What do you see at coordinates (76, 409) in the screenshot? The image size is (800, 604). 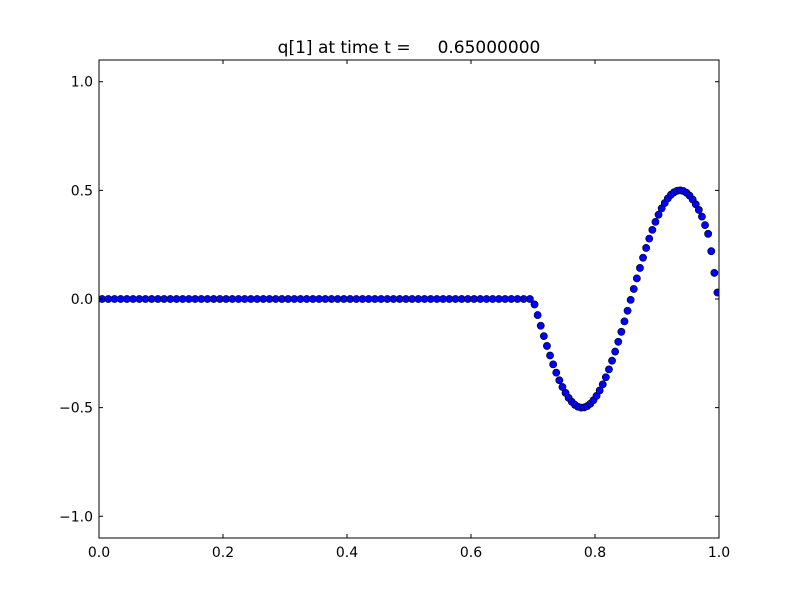 I see `y-tick-label: −0.5` at bounding box center [76, 409].